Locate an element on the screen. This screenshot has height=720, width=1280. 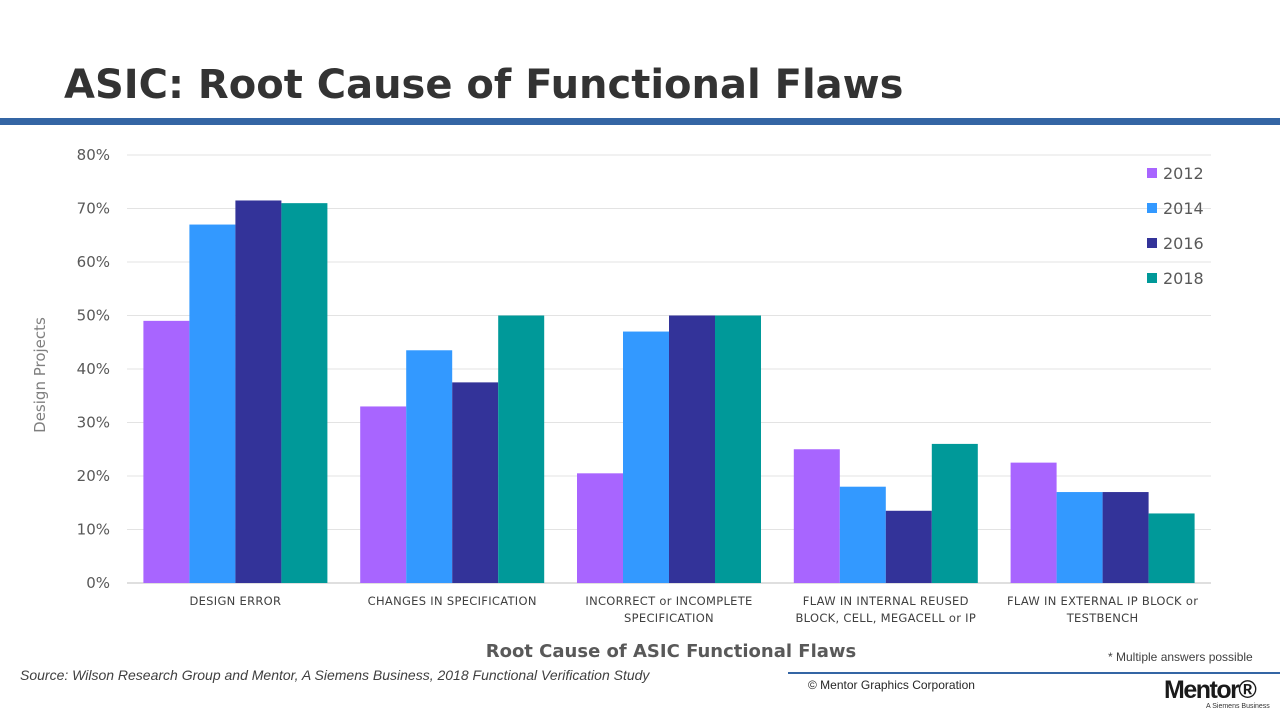
legend-label: 2016 is located at coordinates (1183, 243).